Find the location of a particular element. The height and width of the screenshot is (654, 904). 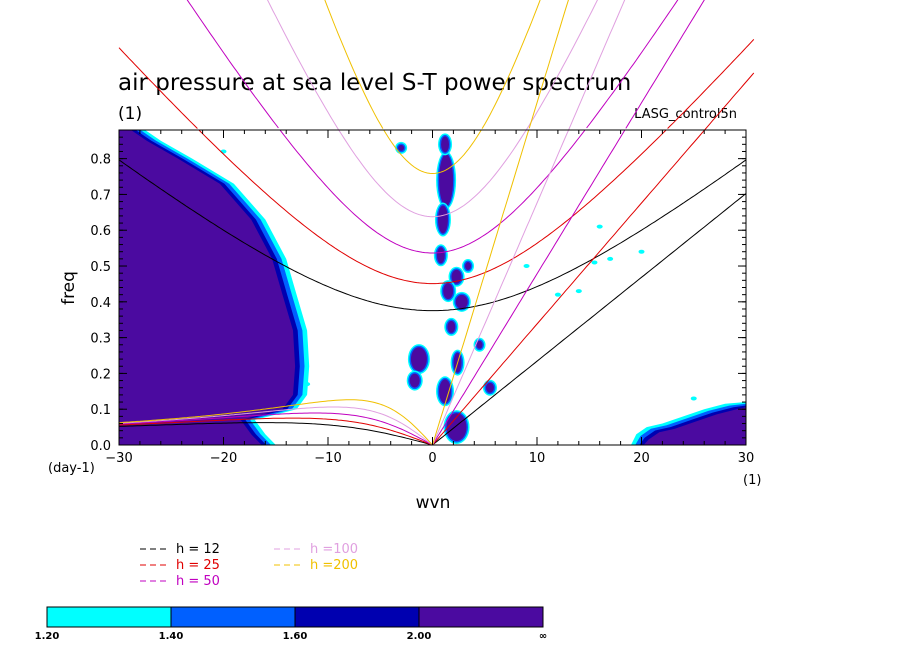

legend-label: h =200 is located at coordinates (334, 565).